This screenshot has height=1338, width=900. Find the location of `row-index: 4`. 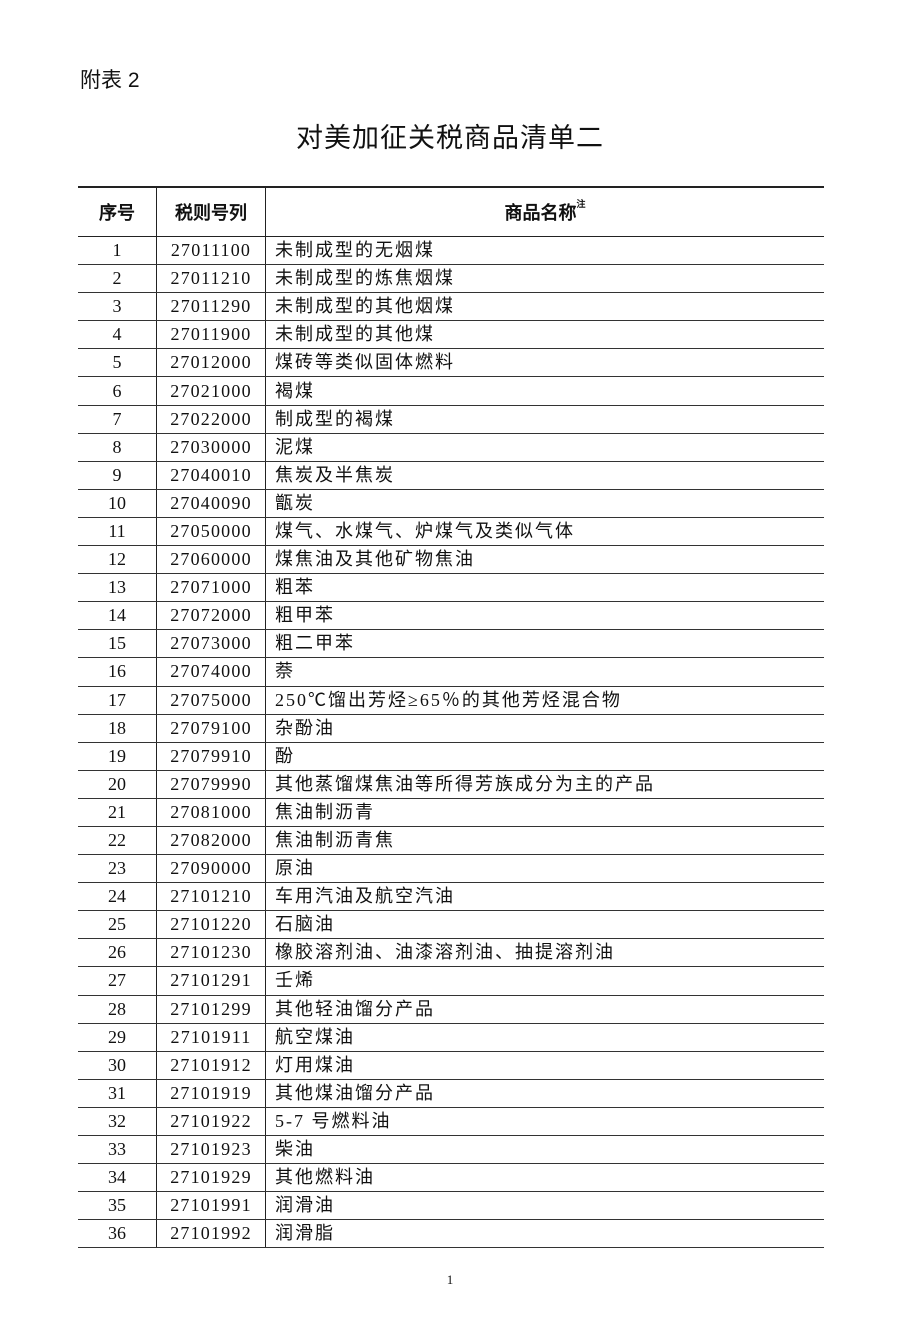

row-index: 4 is located at coordinates (117, 335).